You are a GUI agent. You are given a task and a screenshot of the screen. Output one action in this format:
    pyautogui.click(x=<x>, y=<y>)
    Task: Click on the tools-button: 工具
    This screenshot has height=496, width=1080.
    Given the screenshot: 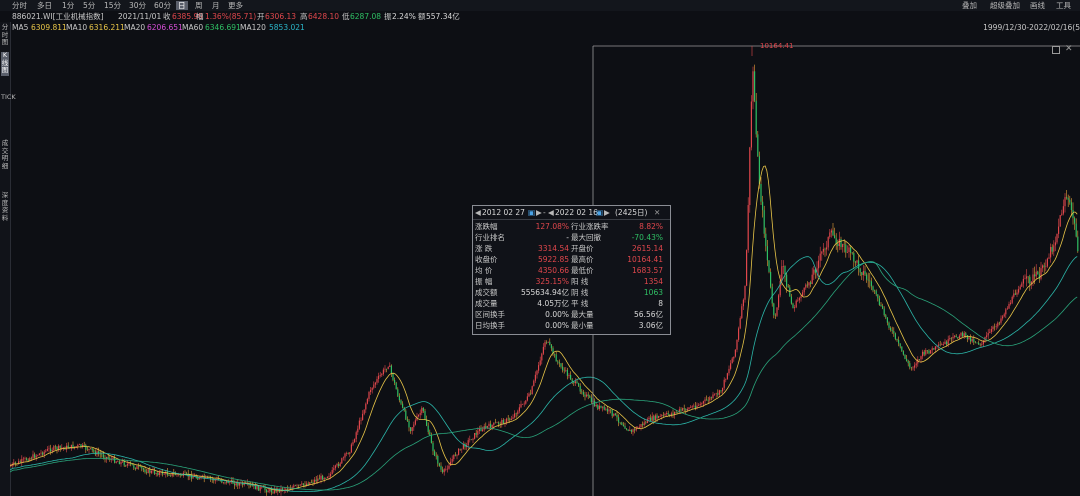 What is the action you would take?
    pyautogui.click(x=1063, y=5)
    